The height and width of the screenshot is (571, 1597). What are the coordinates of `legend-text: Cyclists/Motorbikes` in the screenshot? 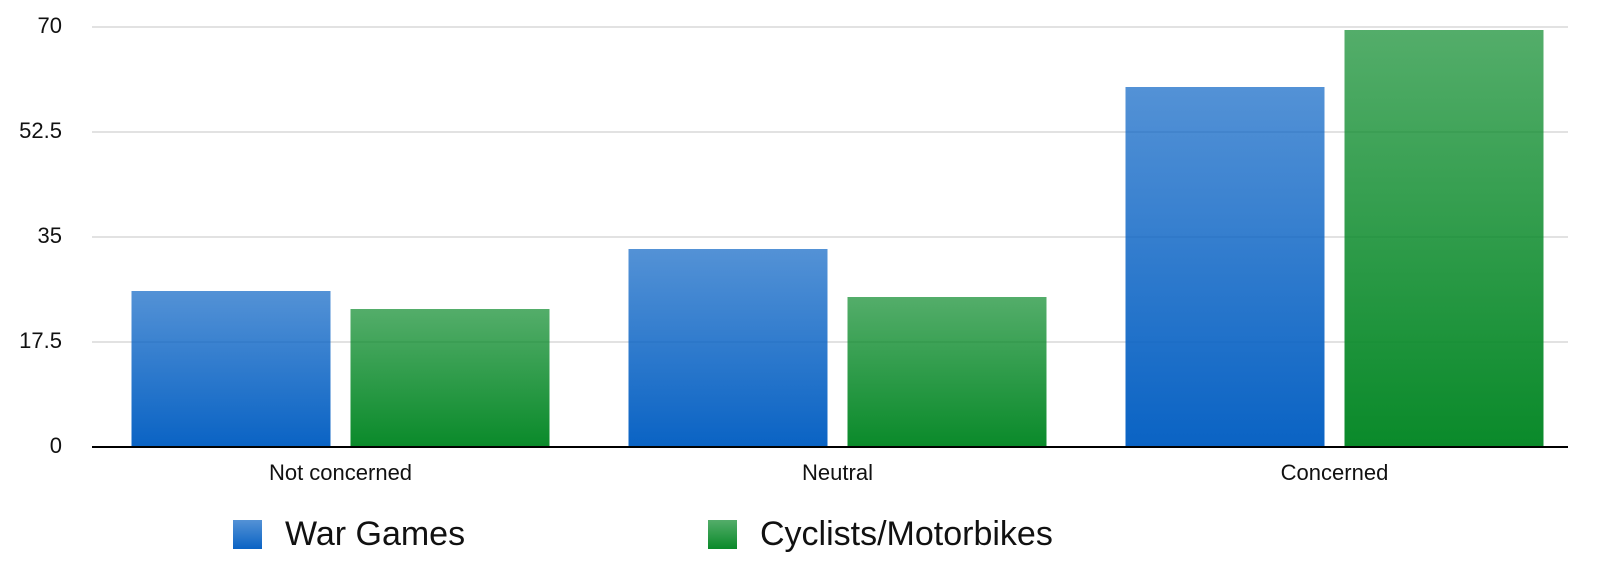 It's located at (906, 534).